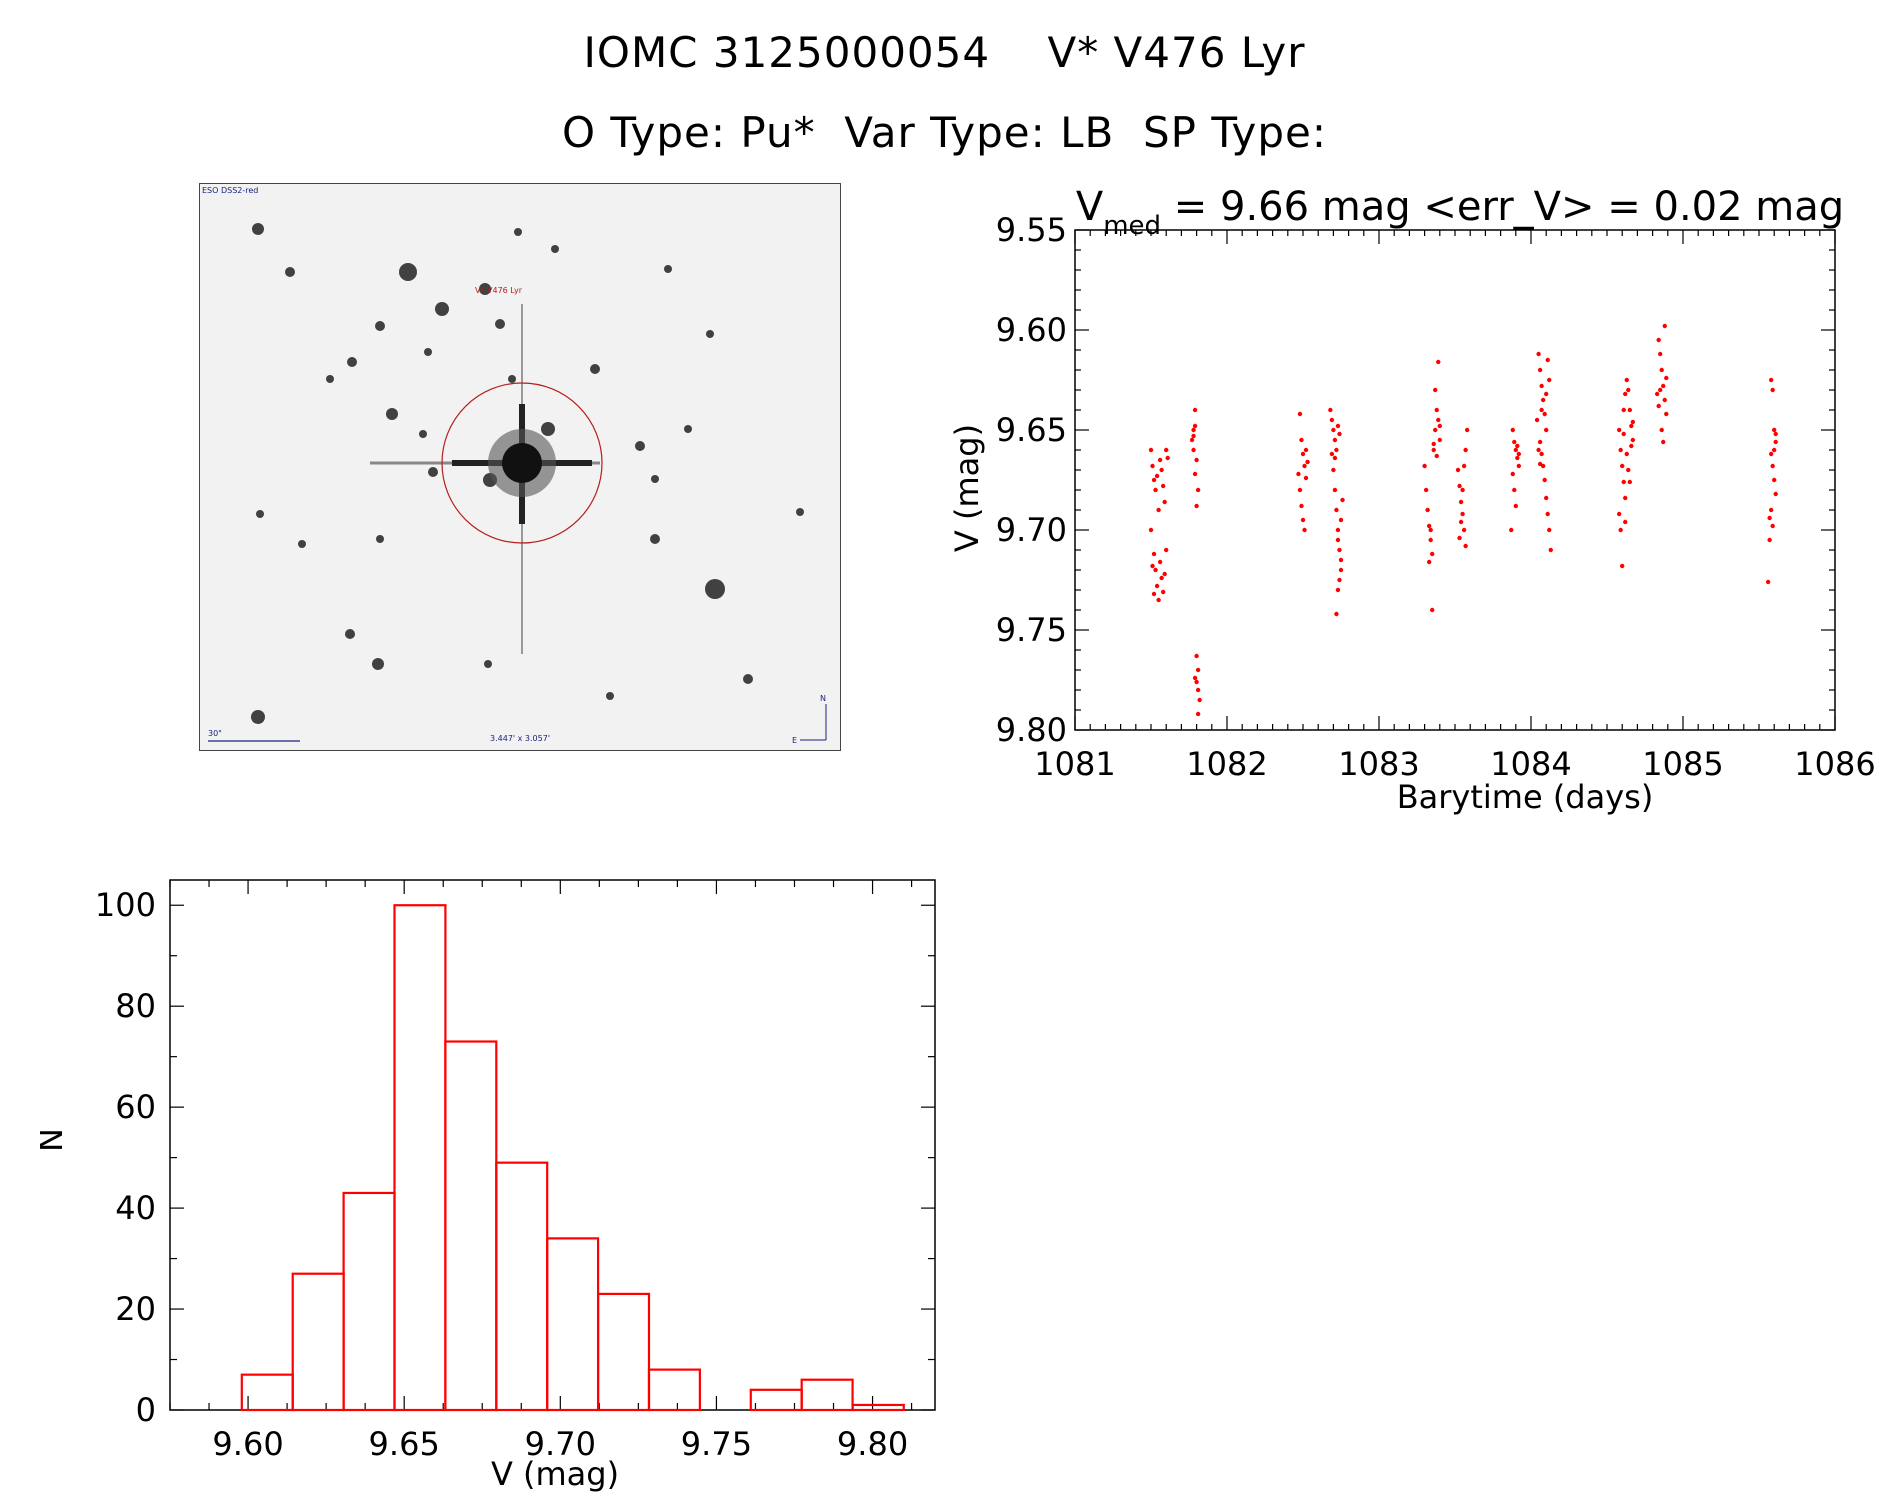  Describe the element at coordinates (1460, 212) in the screenshot. I see `light-curve-title: Vmed = 9.66 mag <err_V> = 0.02 mag` at that location.